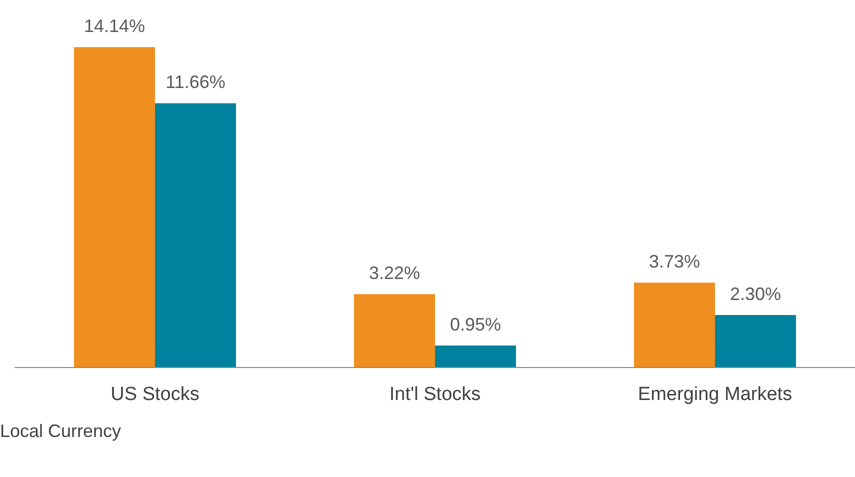  What do you see at coordinates (476, 324) in the screenshot?
I see `data-label: 0.95%` at bounding box center [476, 324].